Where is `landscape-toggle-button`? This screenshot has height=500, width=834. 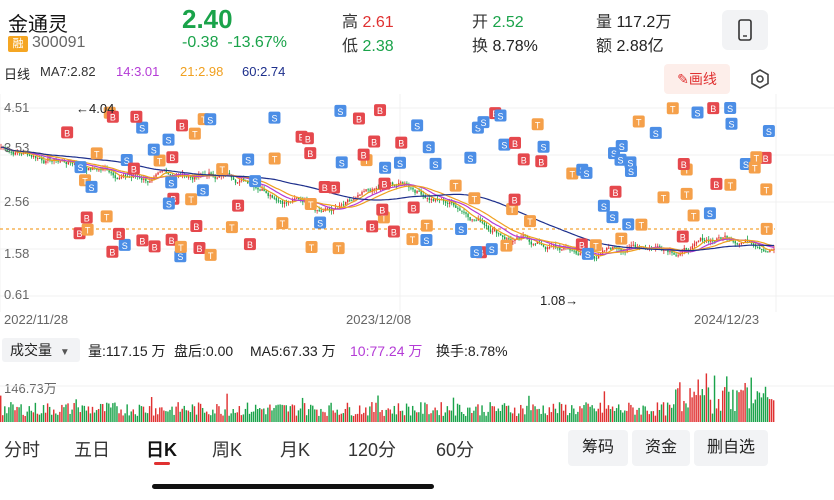
landscape-toggle-button is located at coordinates (745, 30).